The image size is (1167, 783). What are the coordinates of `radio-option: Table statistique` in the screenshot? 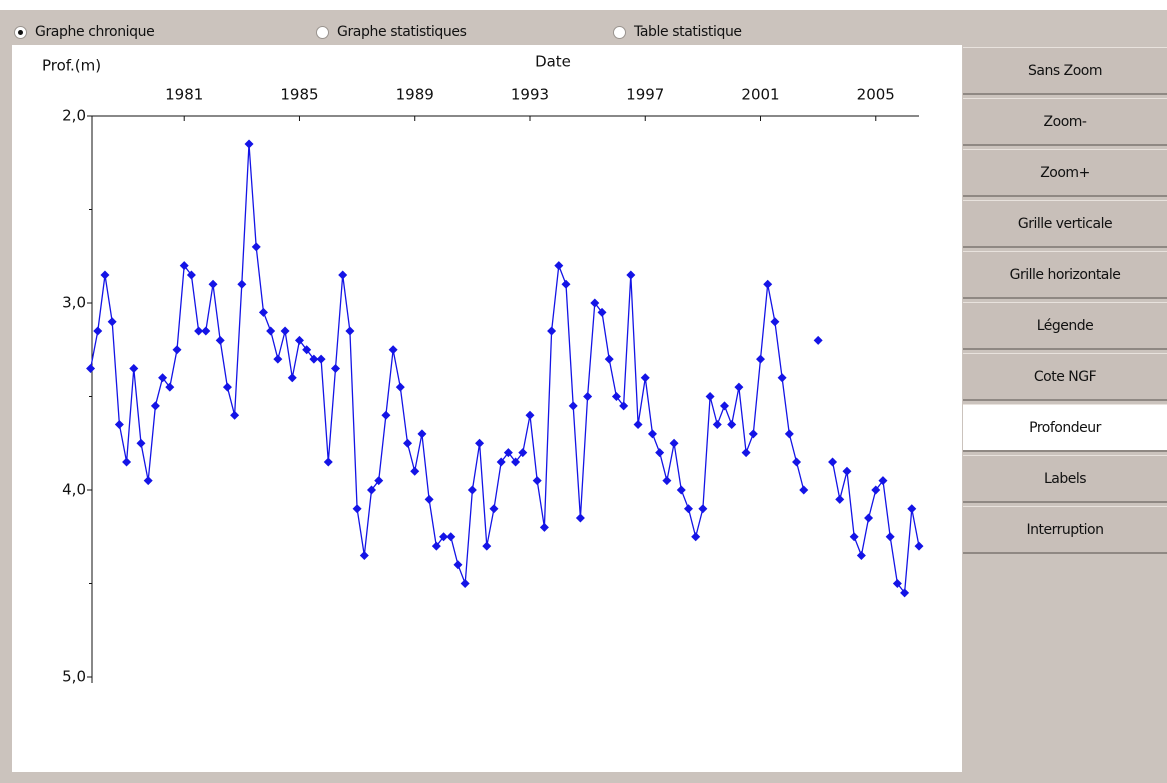 It's located at (677, 32).